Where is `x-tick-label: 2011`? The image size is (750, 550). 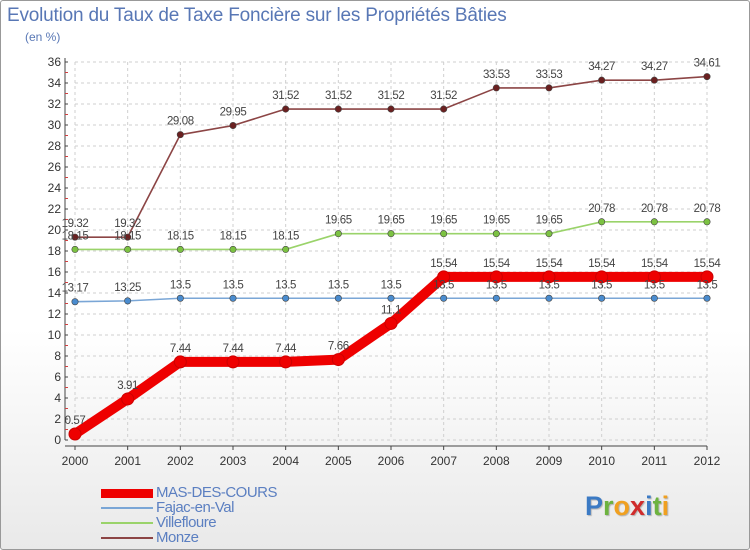 x-tick-label: 2011 is located at coordinates (654, 461).